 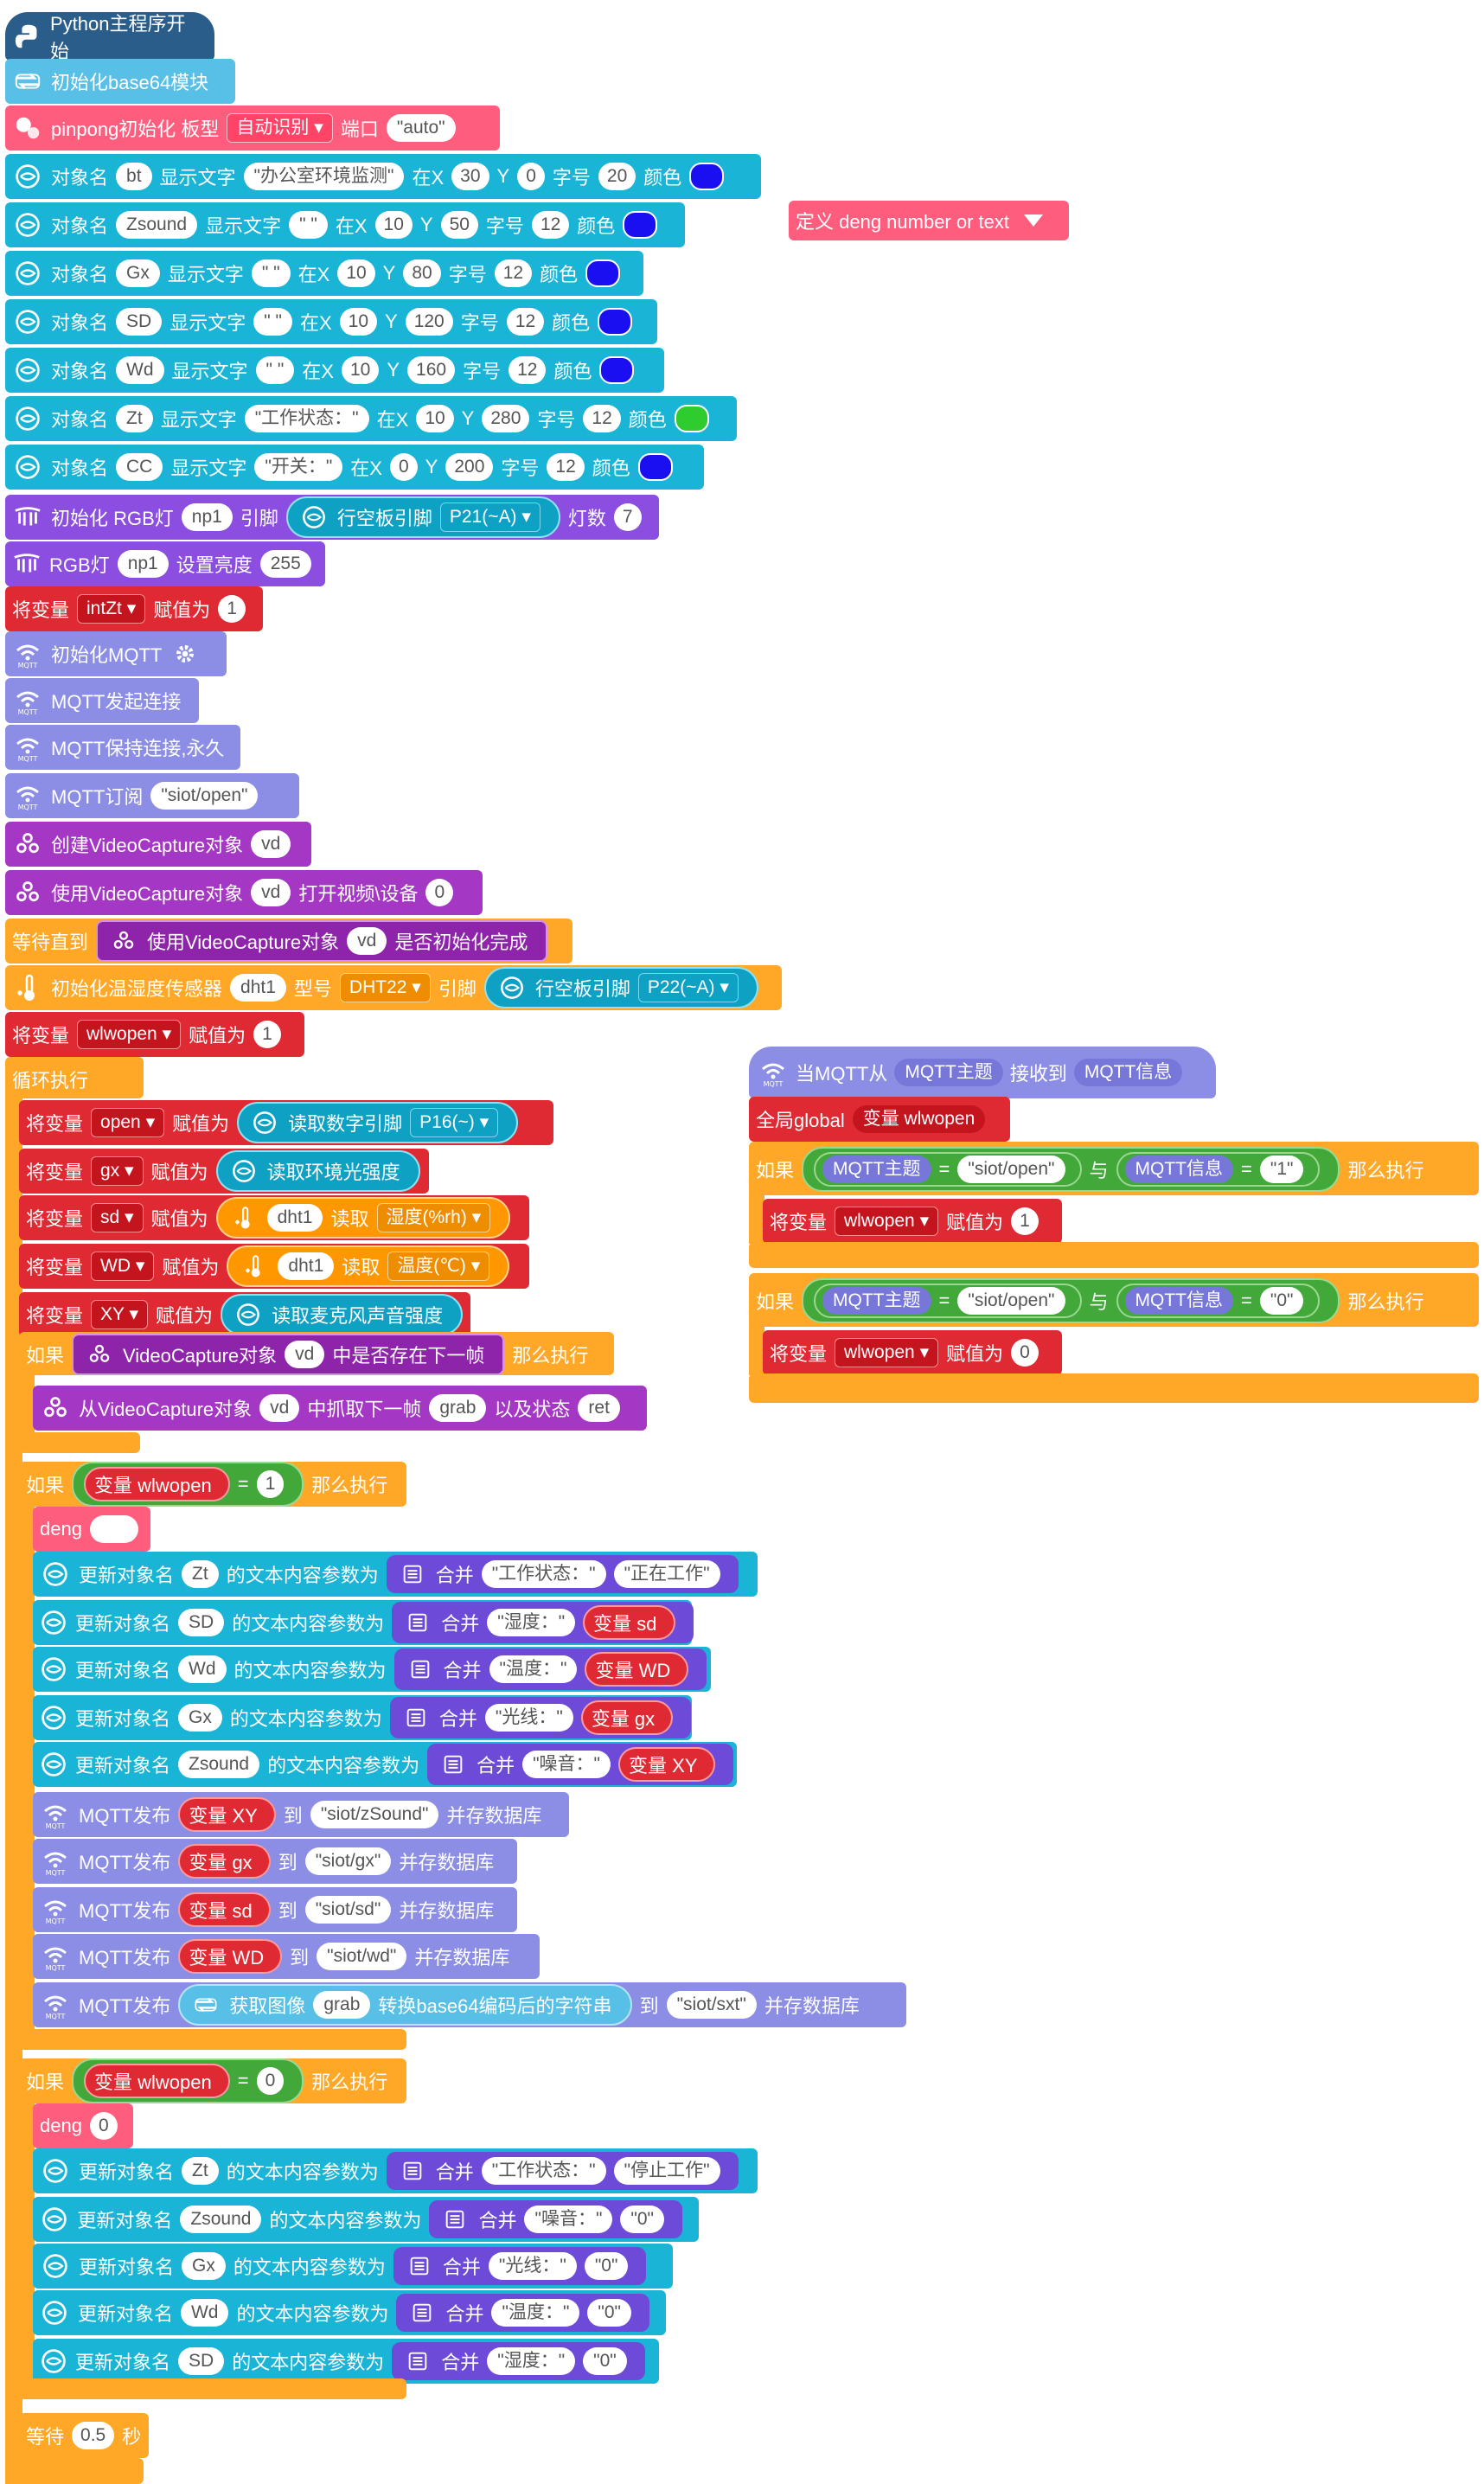 I want to click on topic-value-input: "siot/open", so click(x=1011, y=1169).